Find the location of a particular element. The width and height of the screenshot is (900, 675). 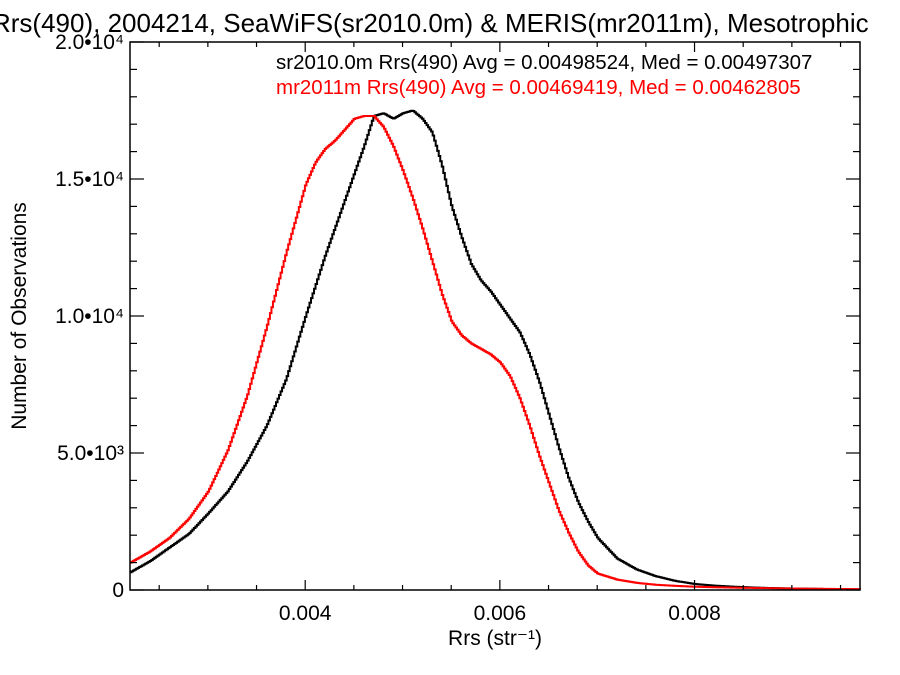

x-tick-label: 0.004 is located at coordinates (305, 613).